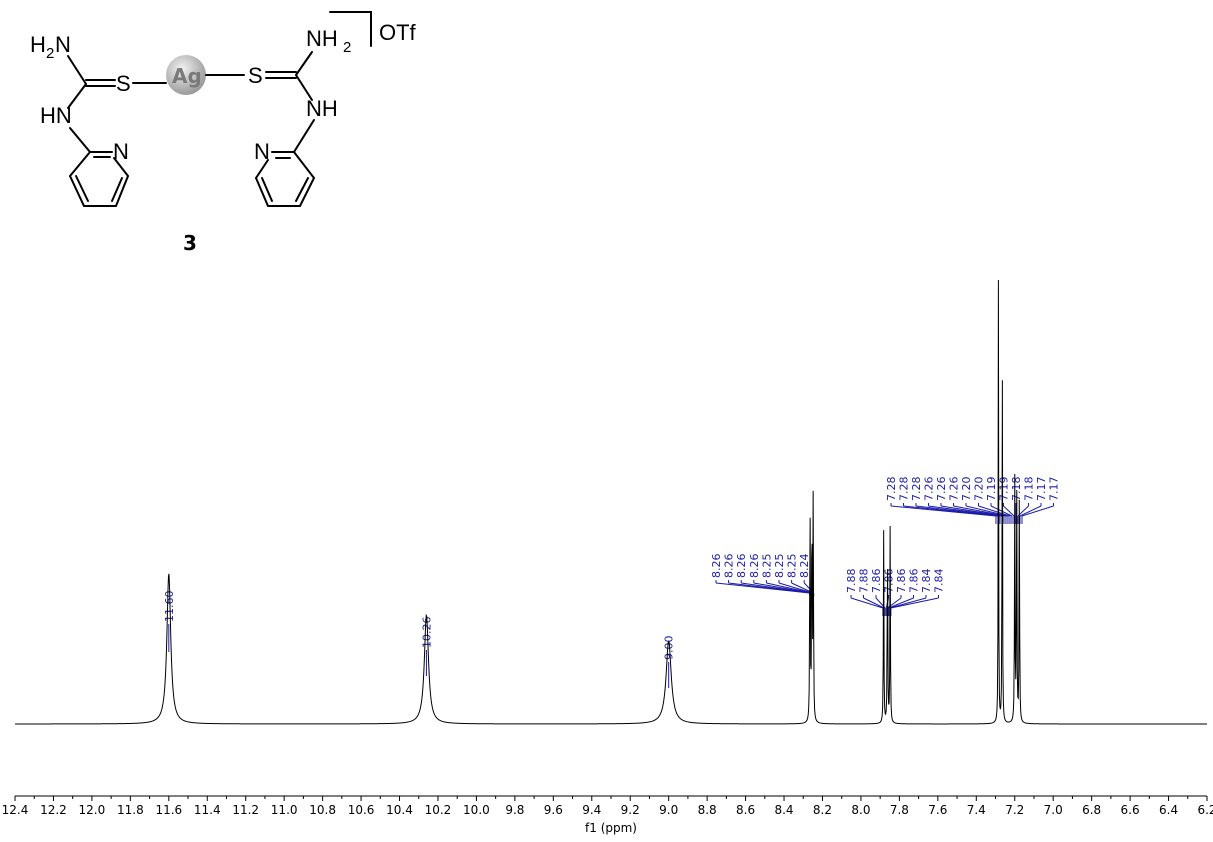 This screenshot has height=842, width=1213. I want to click on left-pyridine-n: N, so click(121, 151).